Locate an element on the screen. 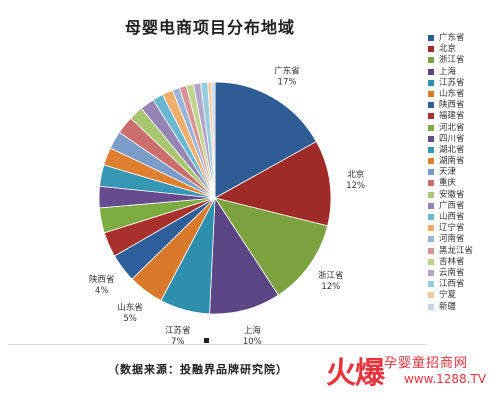 The image size is (500, 402). legend-label: 江苏省 is located at coordinates (452, 82).